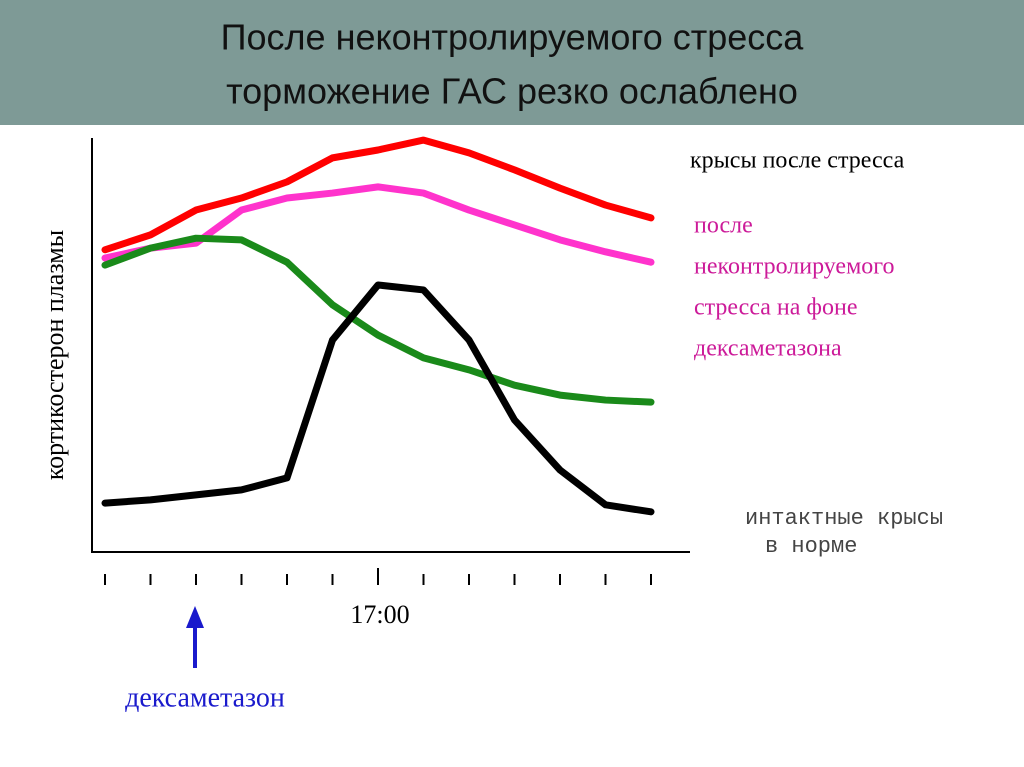 This screenshot has width=1024, height=767. I want to click on legend-label: интактные крысы, so click(844, 518).